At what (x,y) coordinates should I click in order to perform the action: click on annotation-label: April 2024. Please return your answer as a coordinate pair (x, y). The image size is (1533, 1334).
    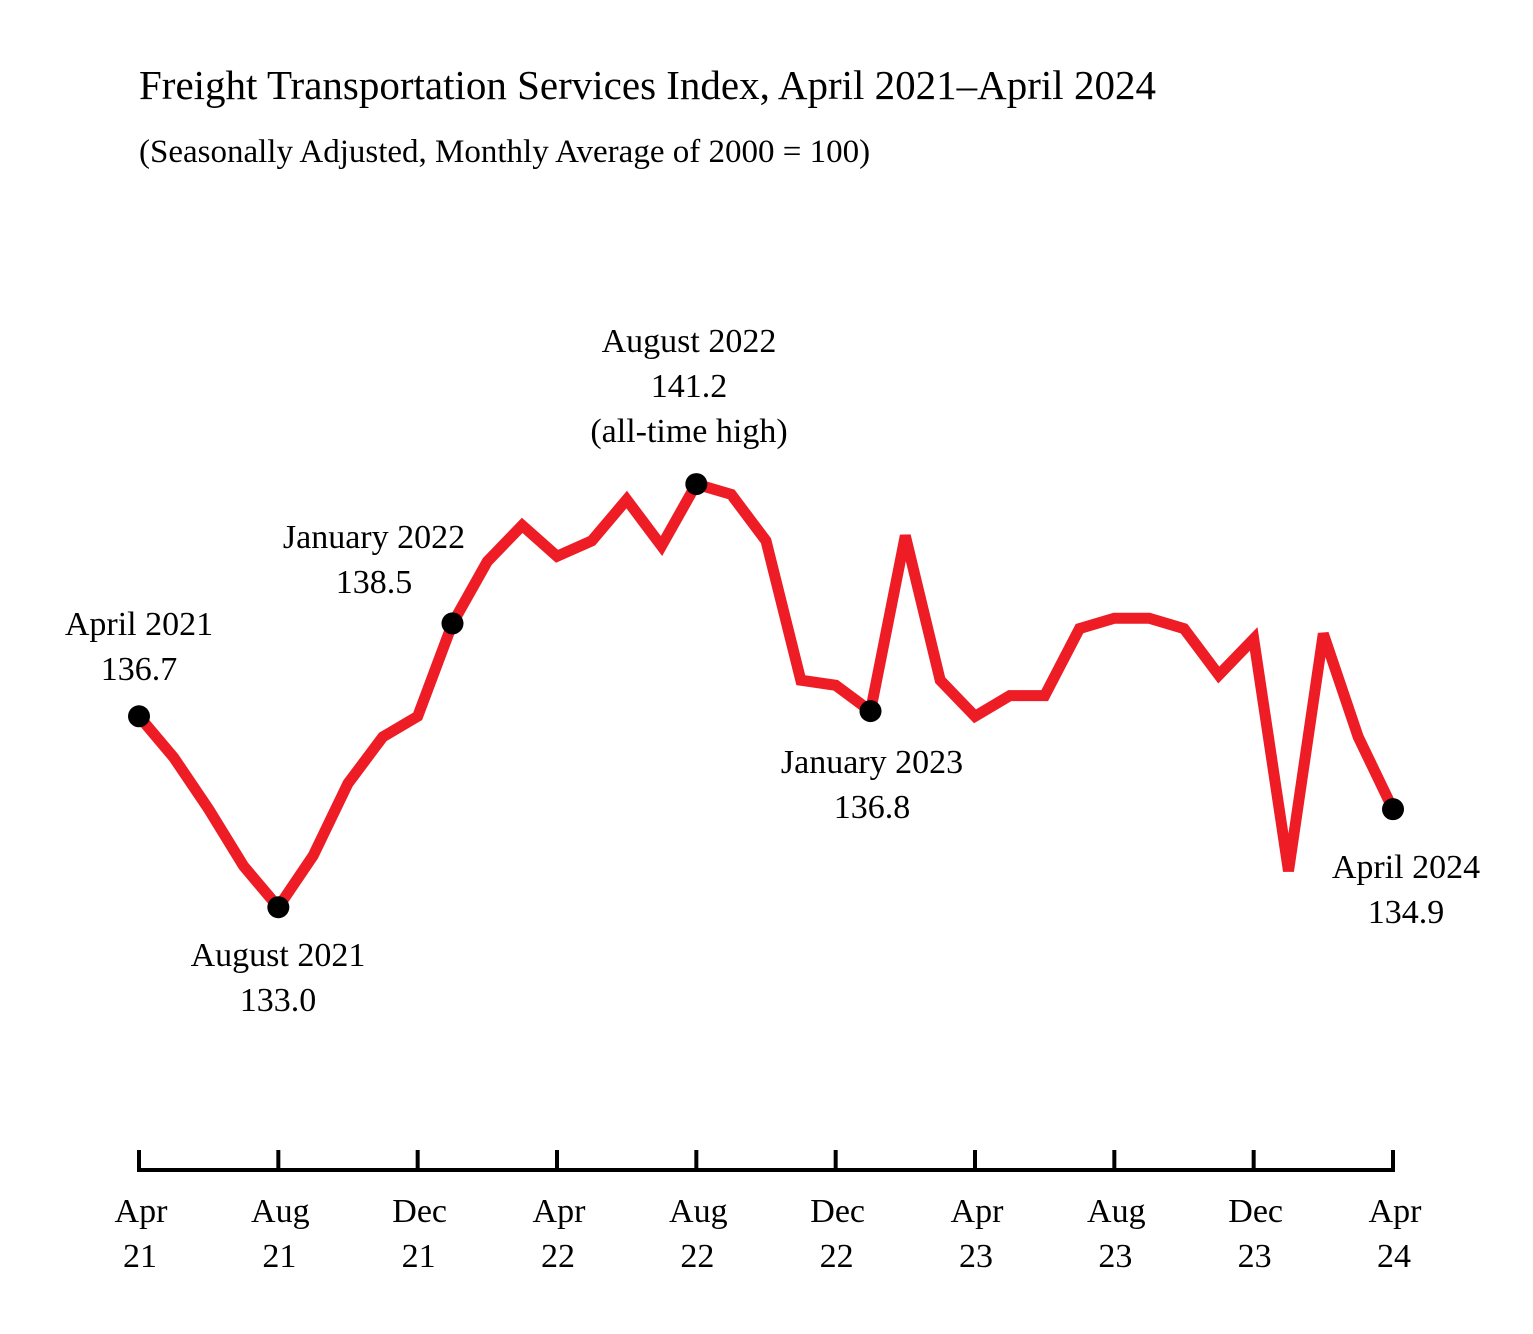
    Looking at the image, I should click on (1406, 867).